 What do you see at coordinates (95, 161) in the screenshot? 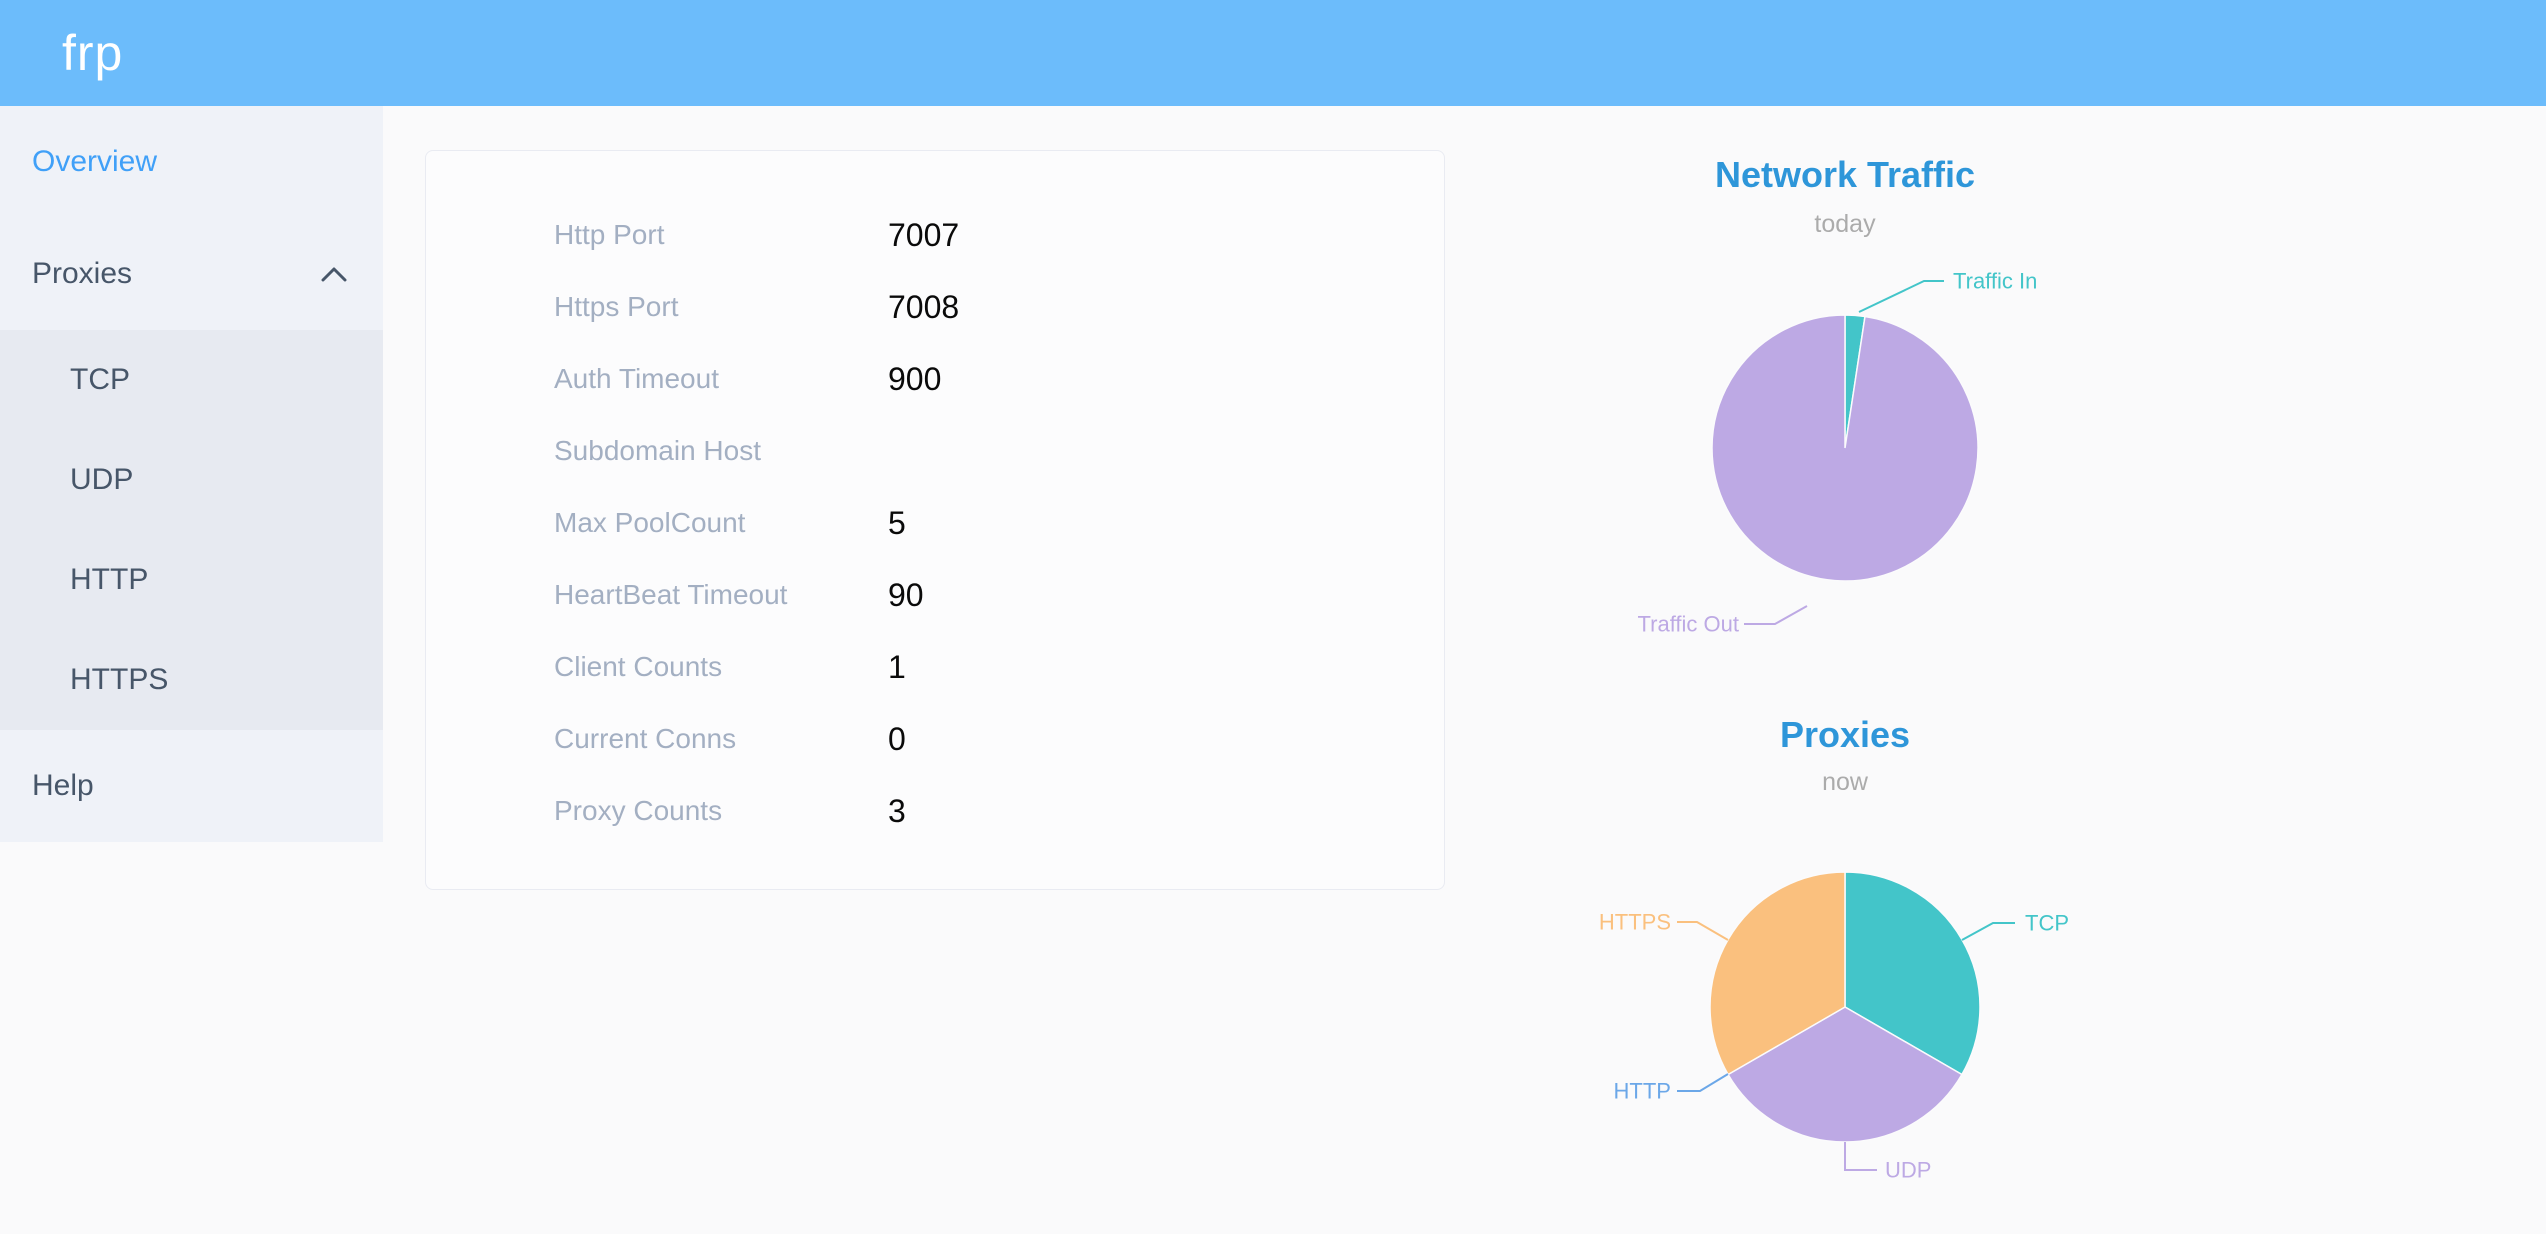
I see `sidebar-item-overview-label: Overview` at bounding box center [95, 161].